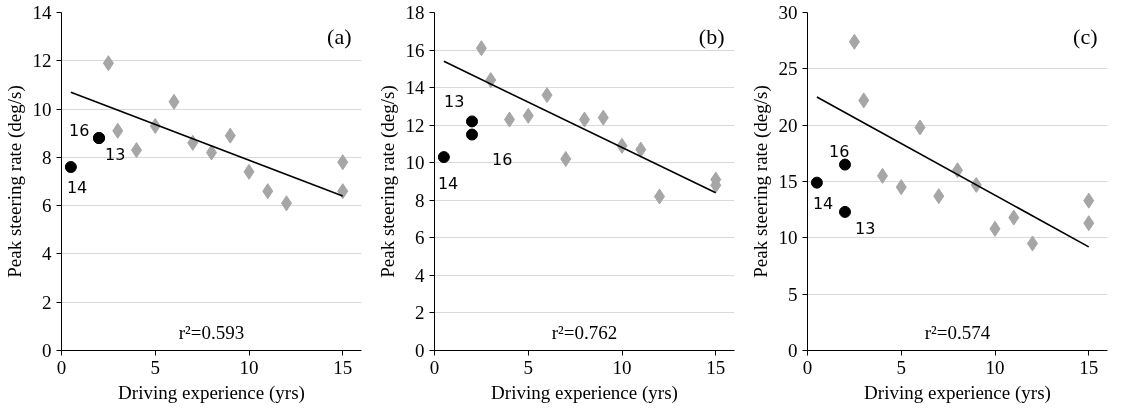 This screenshot has width=1121, height=411. I want to click on y-tick-label: 5, so click(793, 294).